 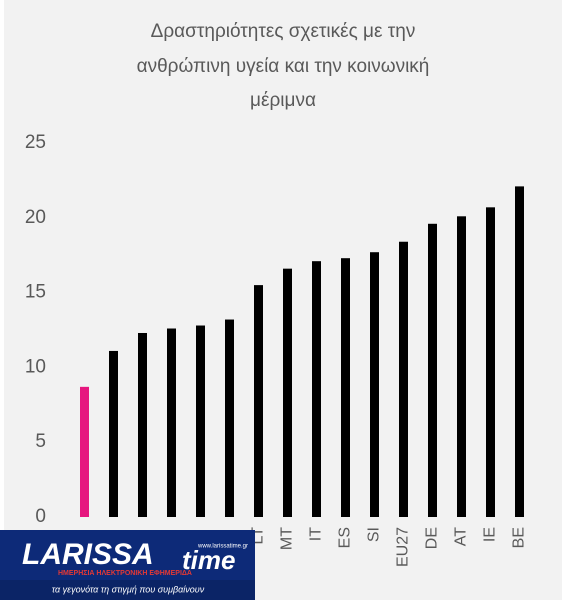 I want to click on logo-slogan: τα γεγονότα τη στιγμή που συμβαίνουν, so click(x=128, y=589).